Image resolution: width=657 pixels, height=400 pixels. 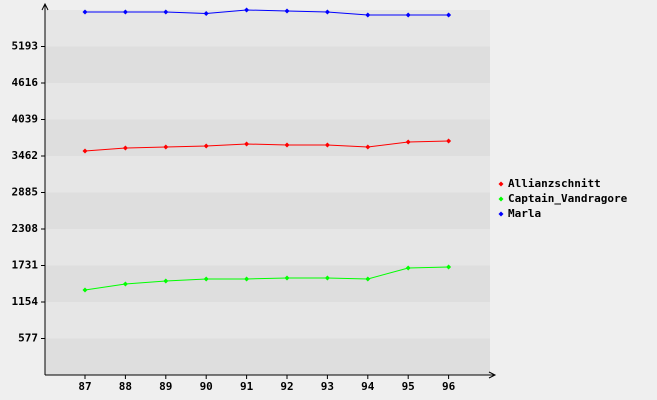 What do you see at coordinates (125, 386) in the screenshot?
I see `x-tick-label: 88` at bounding box center [125, 386].